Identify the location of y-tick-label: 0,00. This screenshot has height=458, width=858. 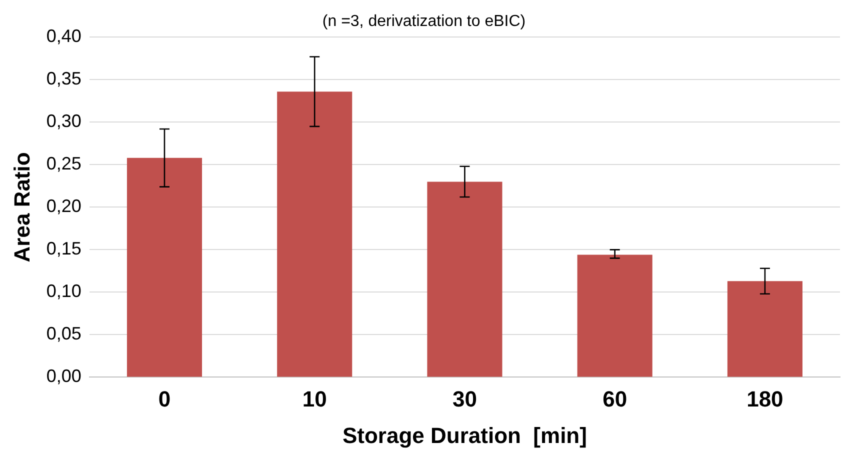
(64, 376).